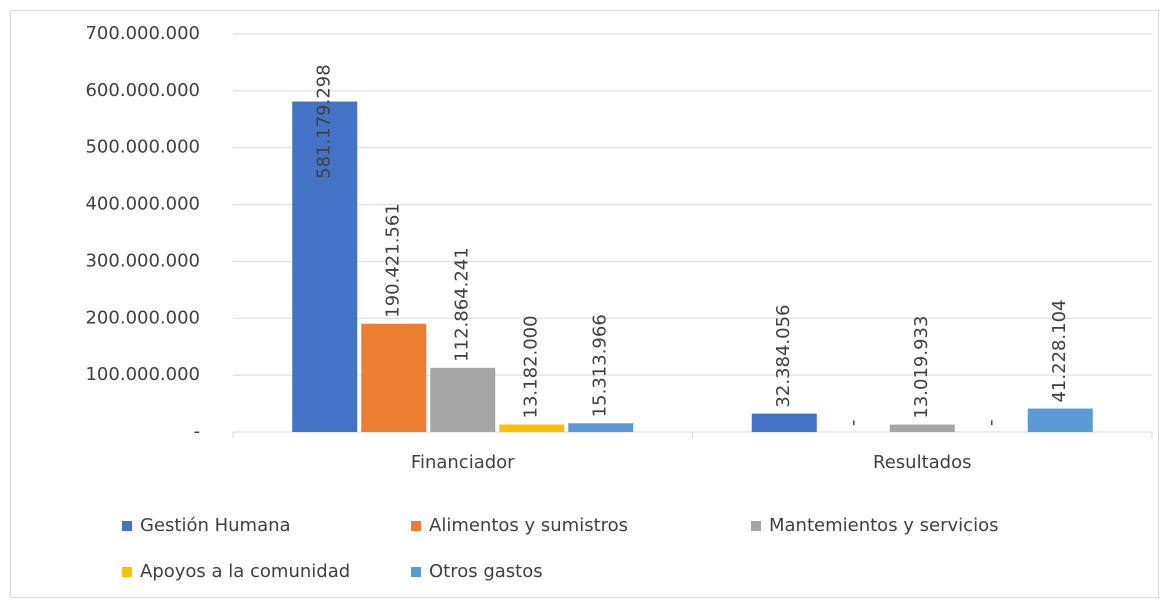 The height and width of the screenshot is (603, 1160). What do you see at coordinates (462, 304) in the screenshot?
I see `value-label: 112.864.241` at bounding box center [462, 304].